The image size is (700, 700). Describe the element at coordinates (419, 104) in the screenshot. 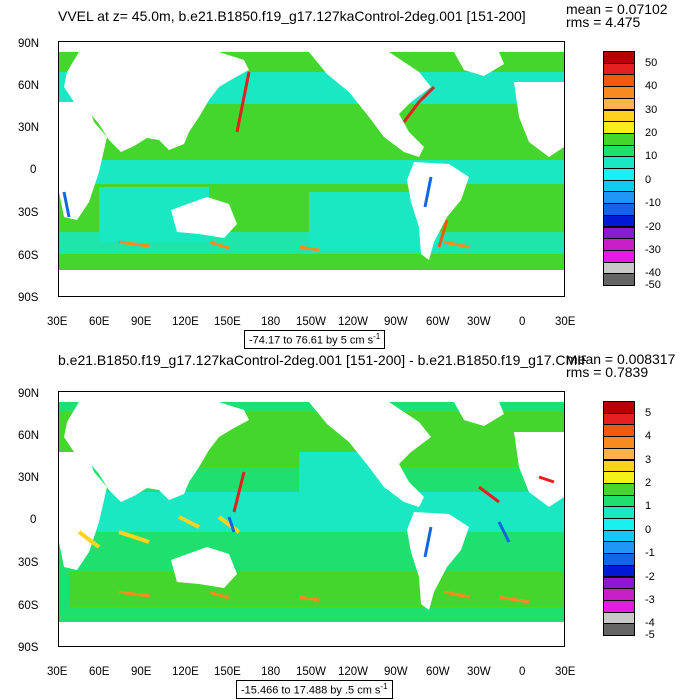

I see `top-gulf-stream` at that location.